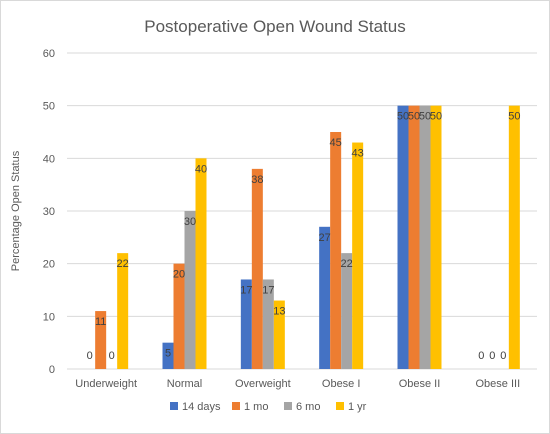  What do you see at coordinates (263, 384) in the screenshot?
I see `x-tick-label: Overweight` at bounding box center [263, 384].